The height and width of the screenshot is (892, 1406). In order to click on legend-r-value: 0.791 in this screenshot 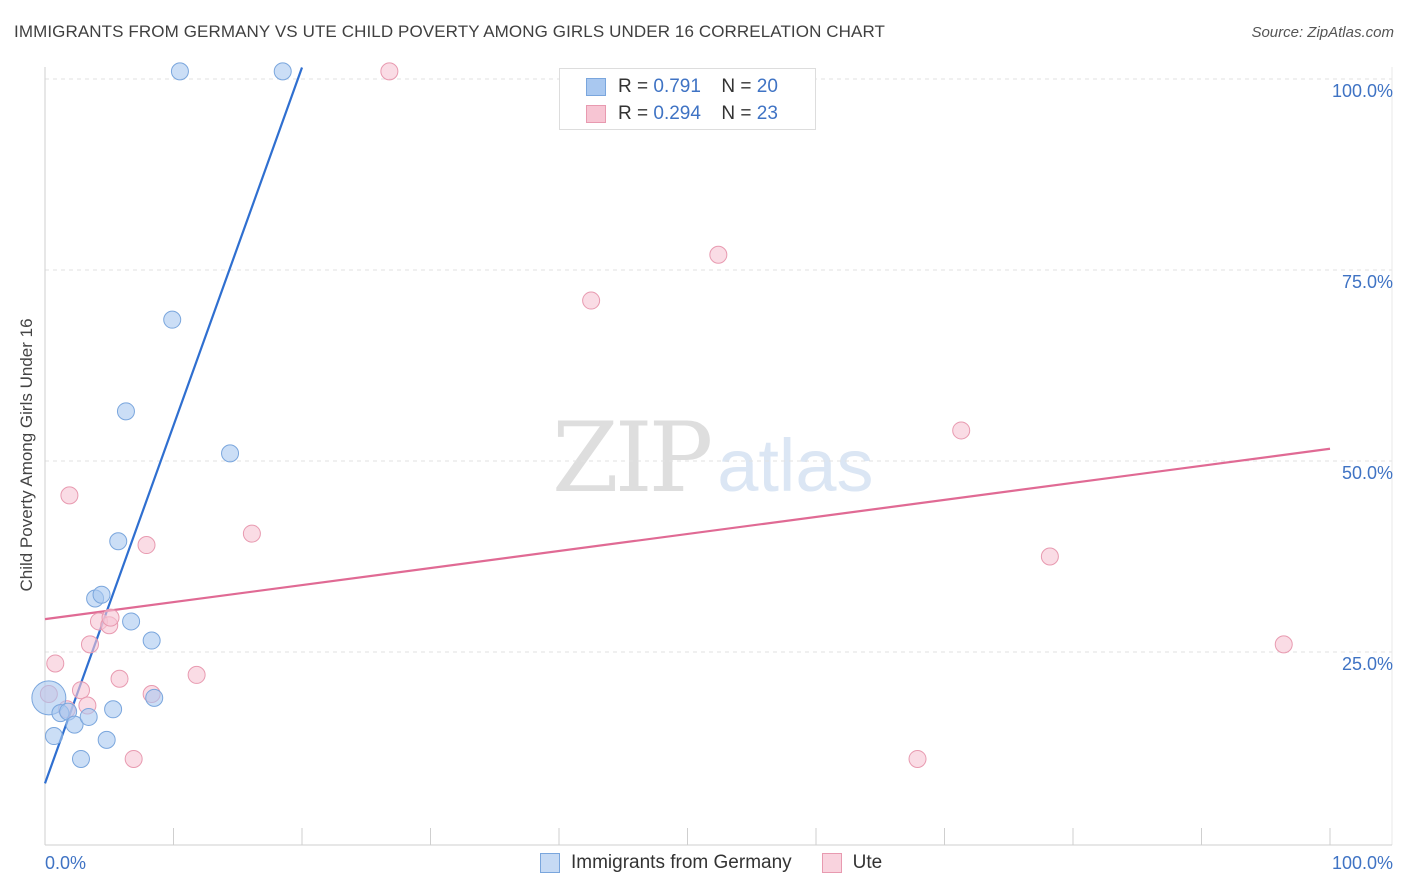, I will do `click(677, 86)`.